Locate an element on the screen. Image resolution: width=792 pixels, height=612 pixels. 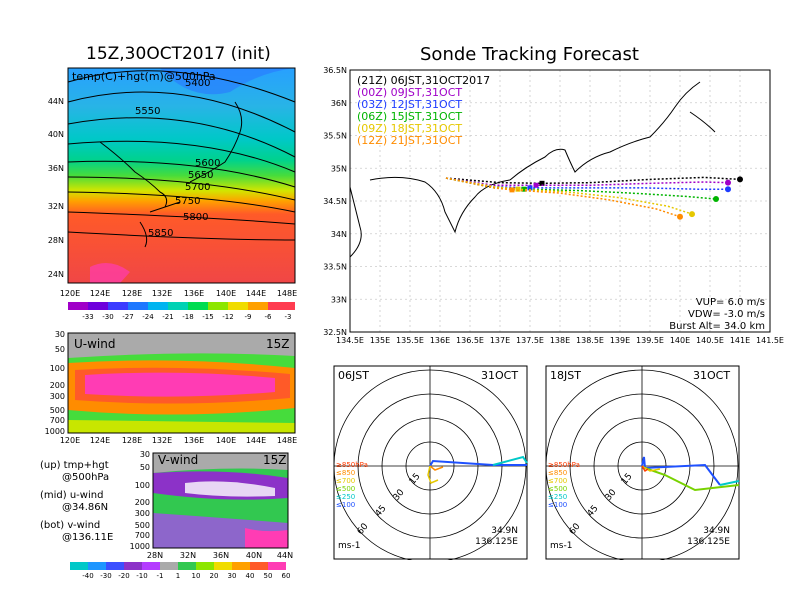
level-legend-entry: ≤850 is located at coordinates (345, 473).